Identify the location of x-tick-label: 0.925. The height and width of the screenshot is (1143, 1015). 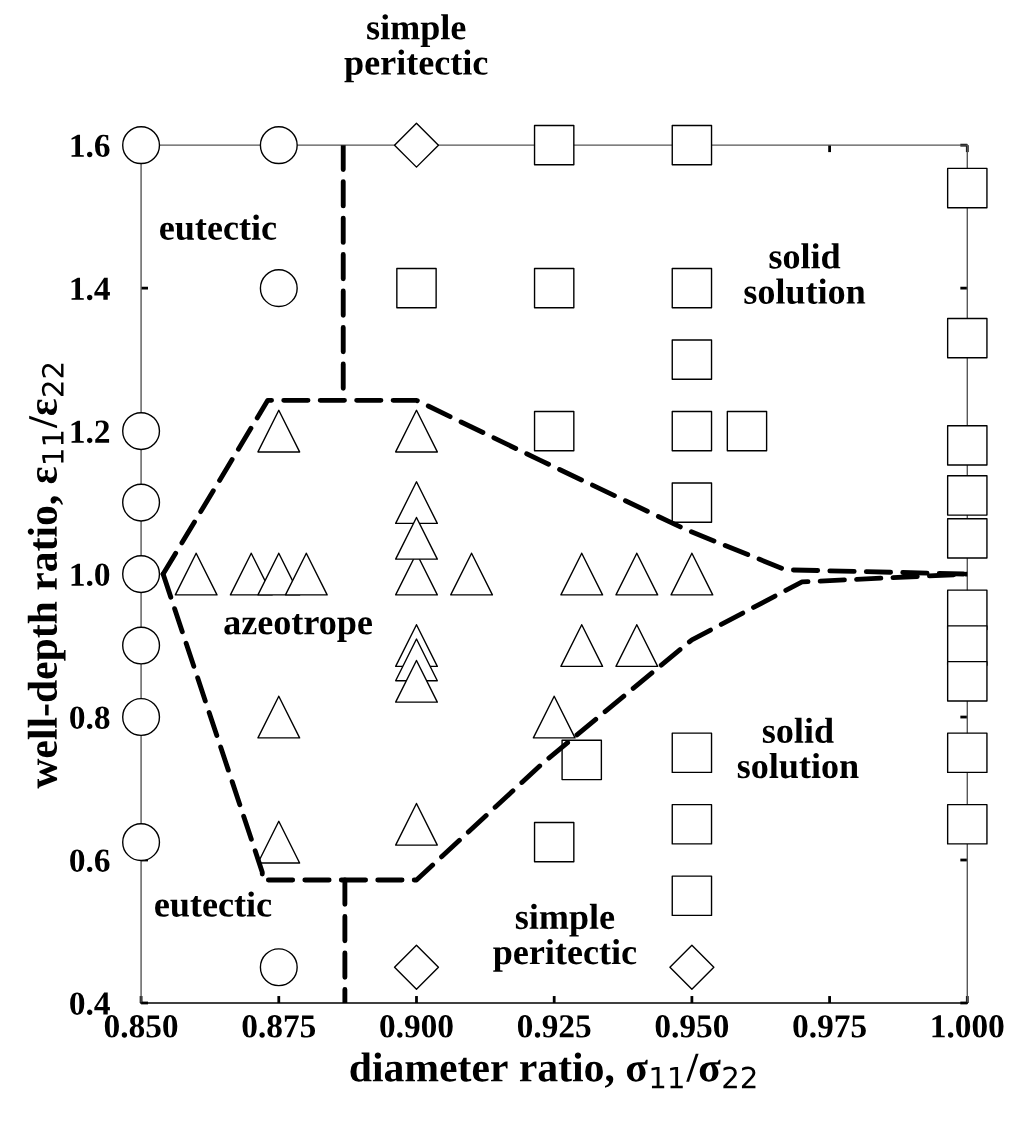
(554, 1026).